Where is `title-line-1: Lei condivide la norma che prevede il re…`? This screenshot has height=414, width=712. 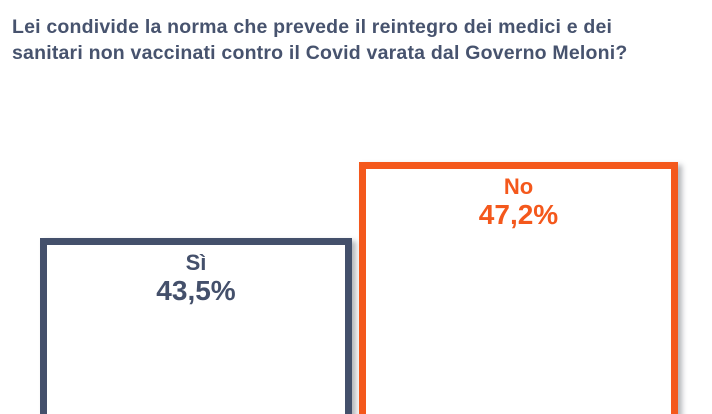 title-line-1: Lei condivide la norma che prevede il re… is located at coordinates (312, 27).